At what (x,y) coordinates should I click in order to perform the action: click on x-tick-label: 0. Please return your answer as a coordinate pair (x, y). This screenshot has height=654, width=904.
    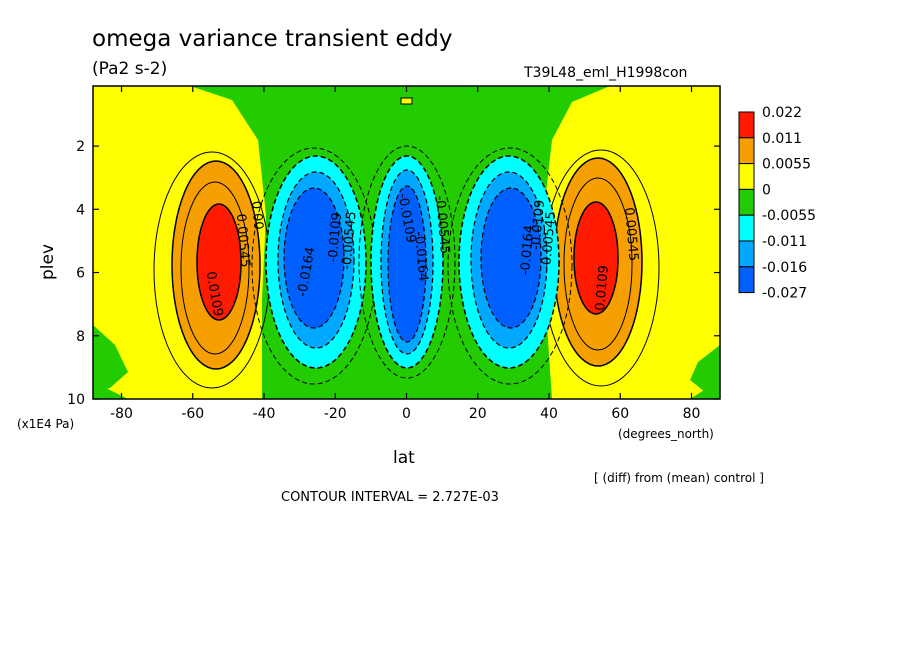
    Looking at the image, I should click on (406, 414).